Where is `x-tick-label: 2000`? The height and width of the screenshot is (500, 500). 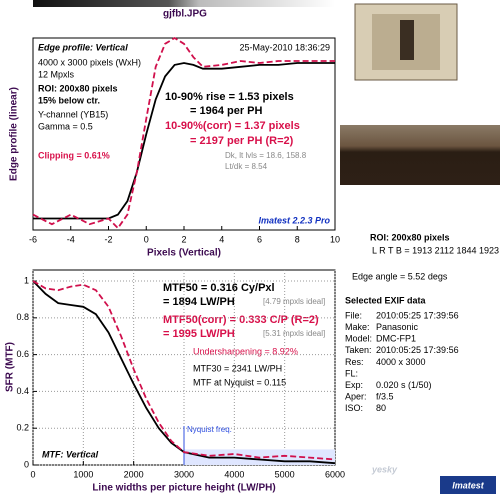 x-tick-label: 2000 is located at coordinates (134, 474).